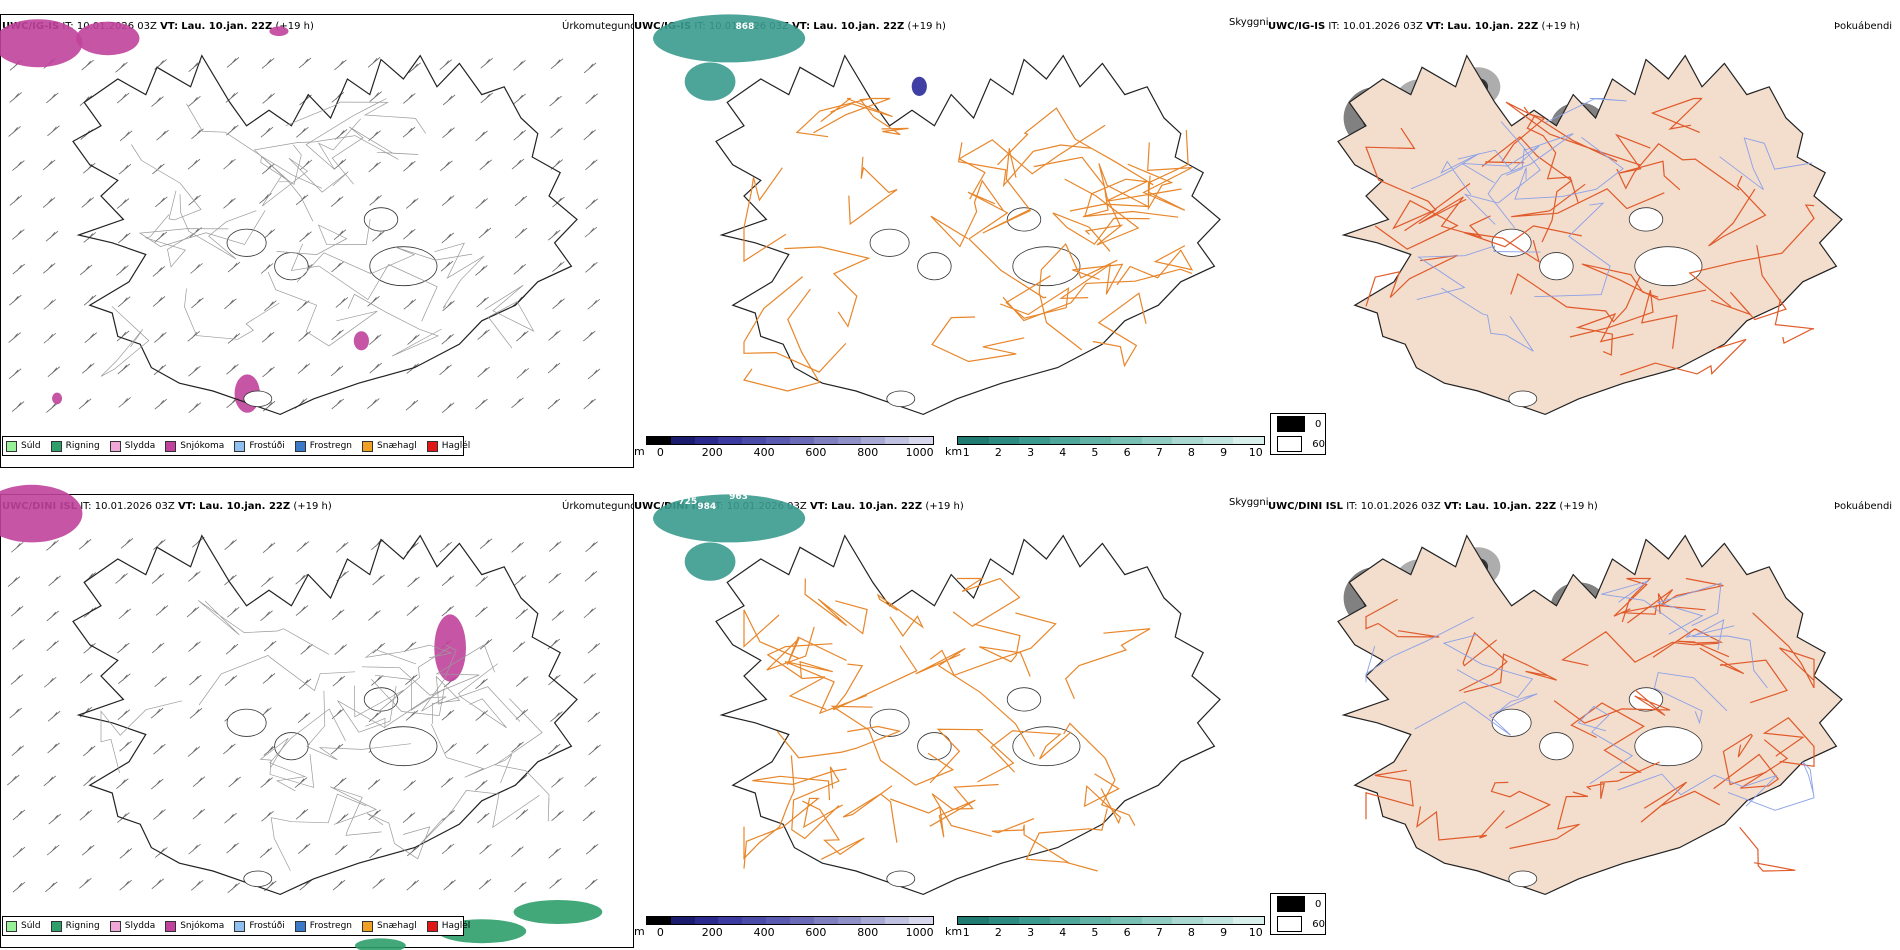 The image size is (1900, 950). Describe the element at coordinates (738, 497) in the screenshot. I see `vis-value-label: 963` at that location.